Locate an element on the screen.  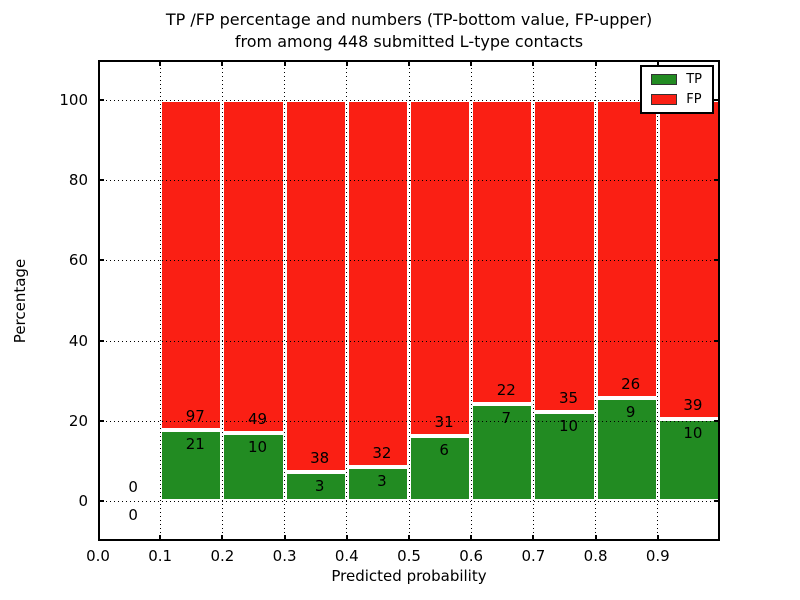
tp-count-label: 21 is located at coordinates (195, 443).